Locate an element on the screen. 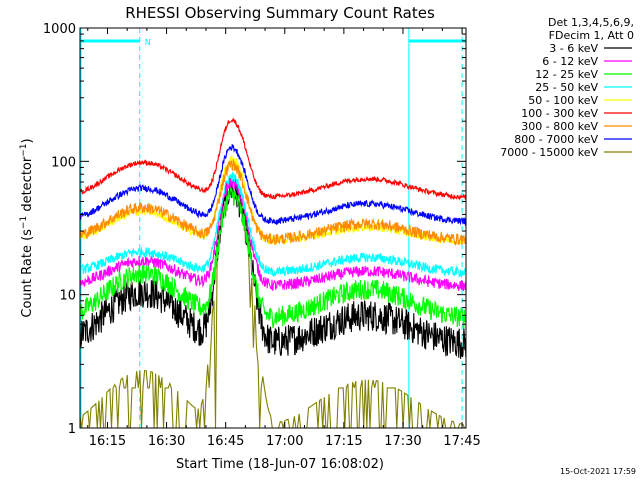 The image size is (640, 485). legend-entry-label: 300 - 800 keV is located at coordinates (559, 126).